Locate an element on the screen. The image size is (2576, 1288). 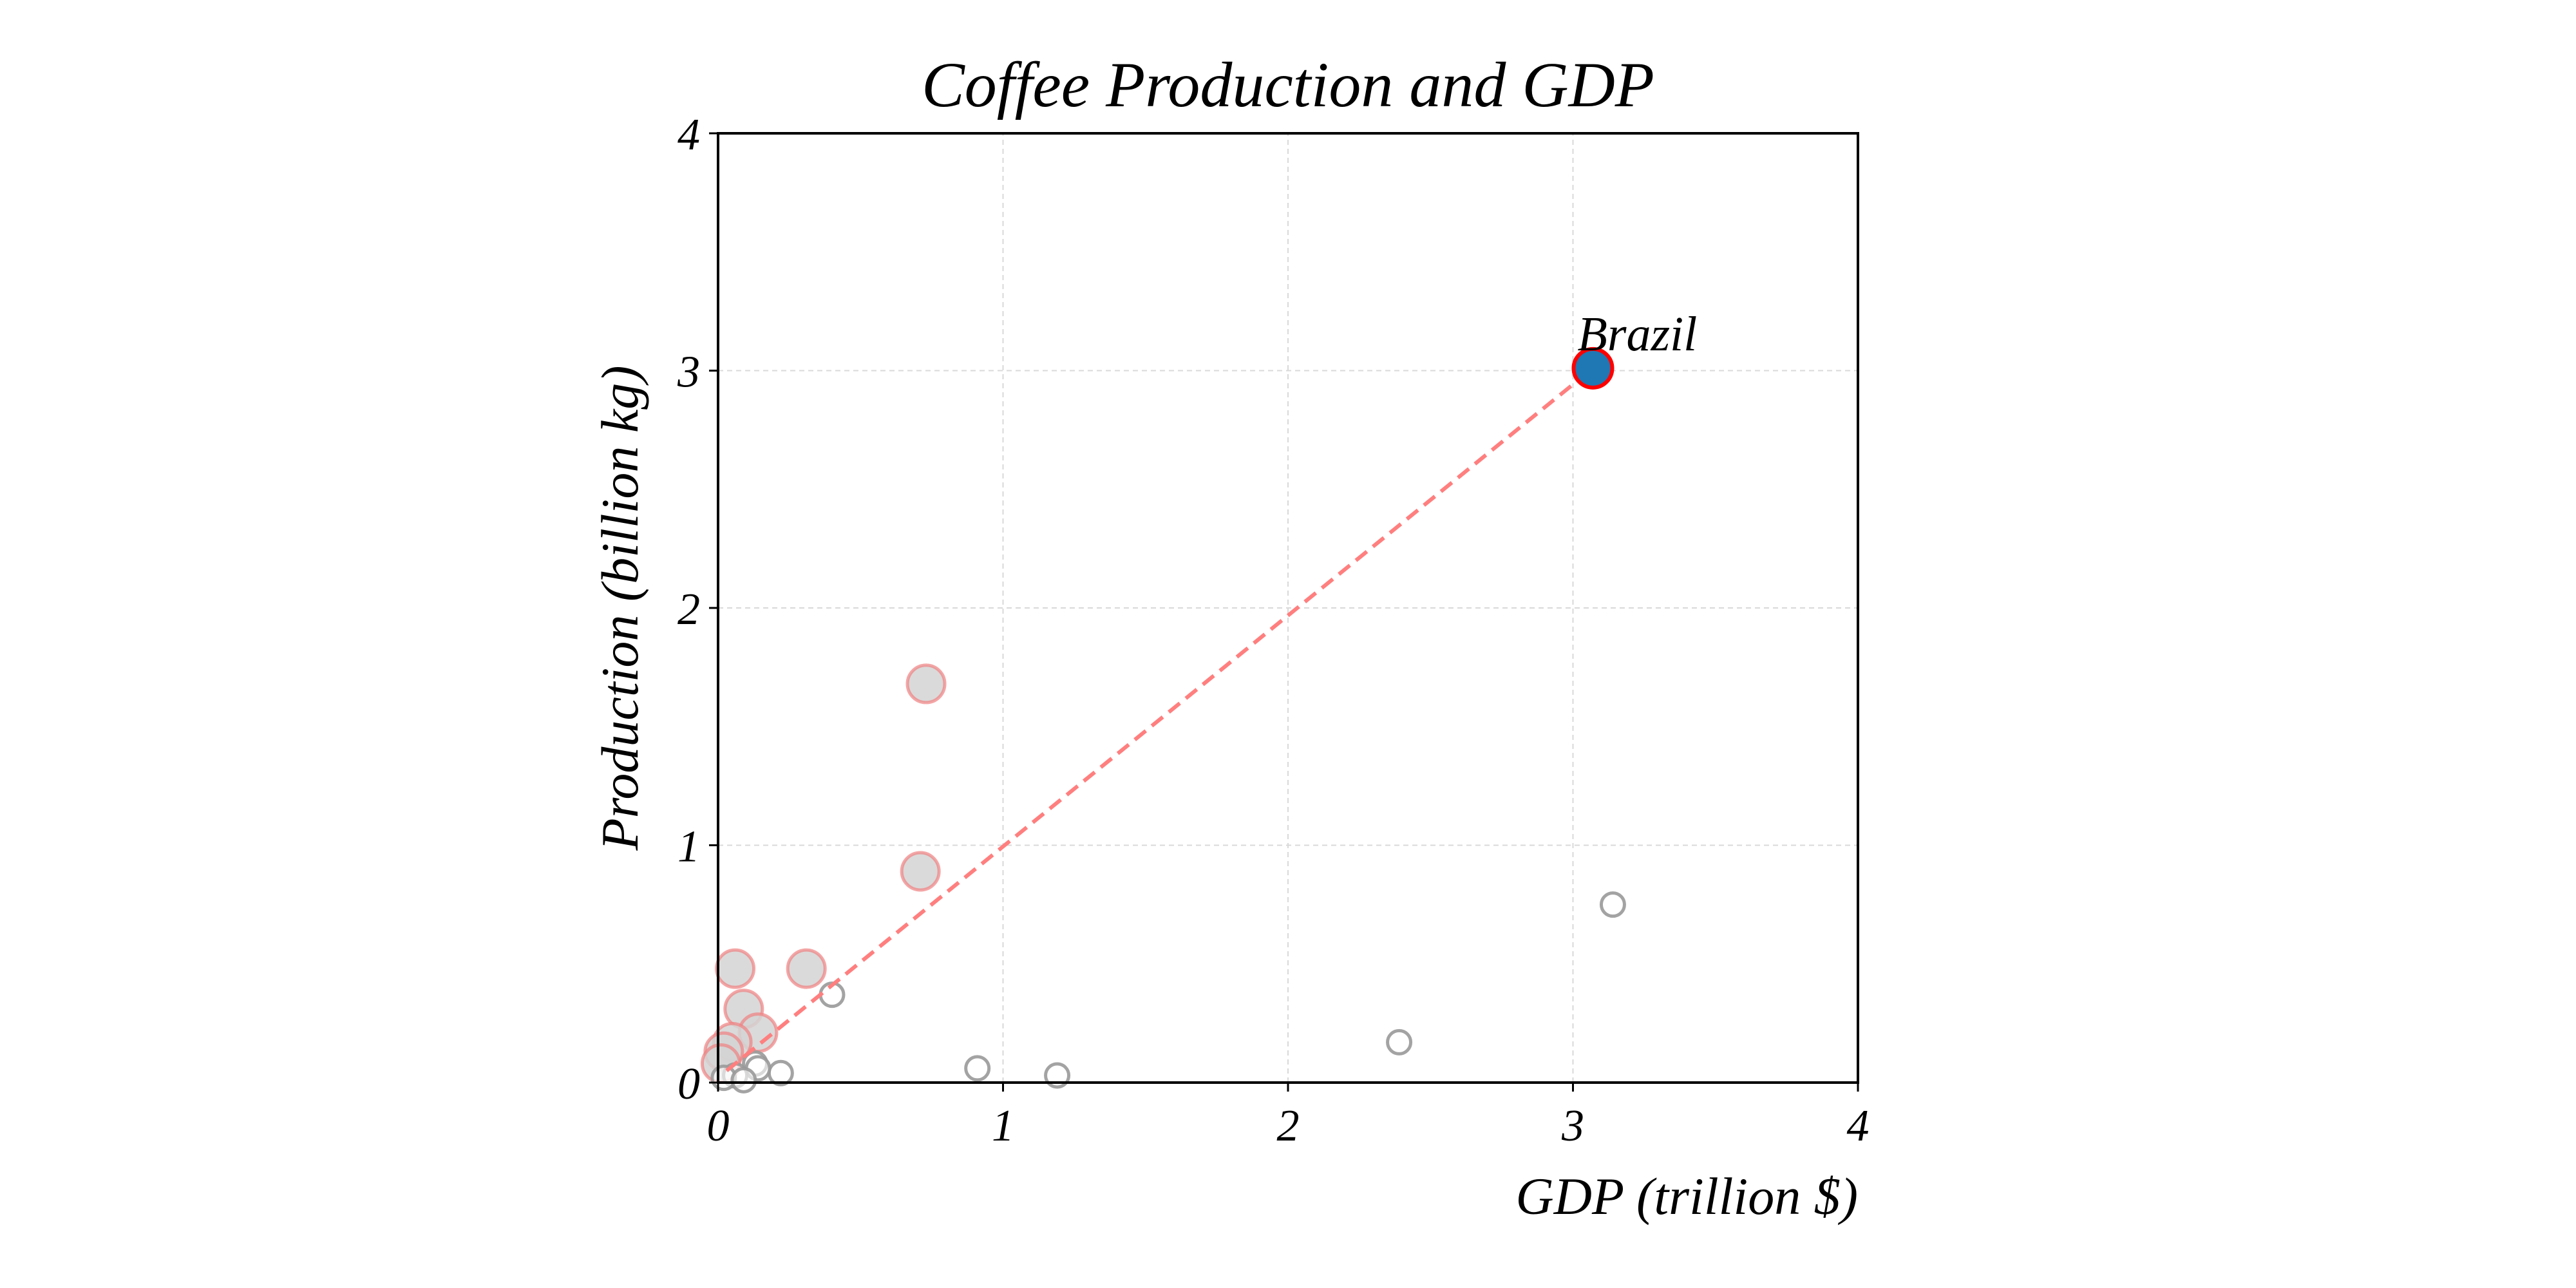
x-tick-label: 0 is located at coordinates (718, 1126).